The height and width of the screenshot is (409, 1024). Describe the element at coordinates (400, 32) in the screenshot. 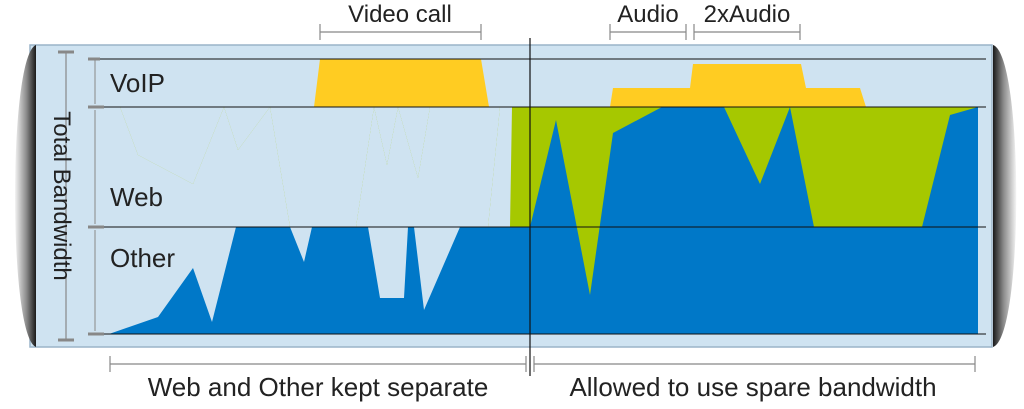

I see `video-call-bracket` at that location.